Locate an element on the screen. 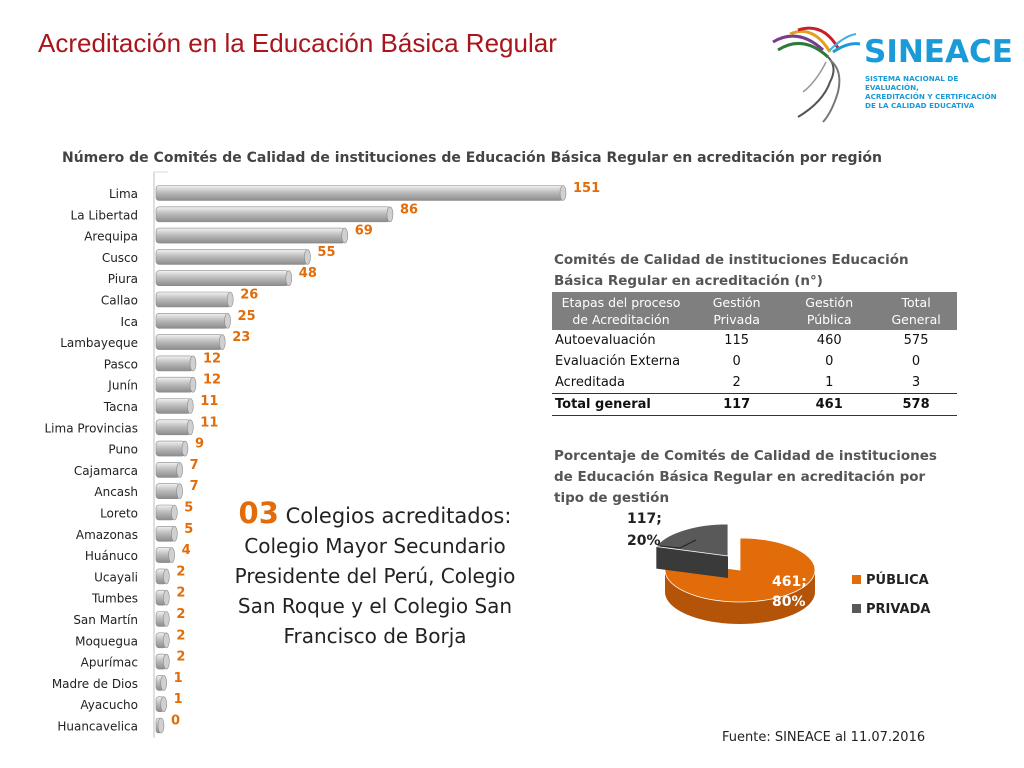 This screenshot has height=768, width=1024. bar-category-label: Ayacucho is located at coordinates (109, 705).